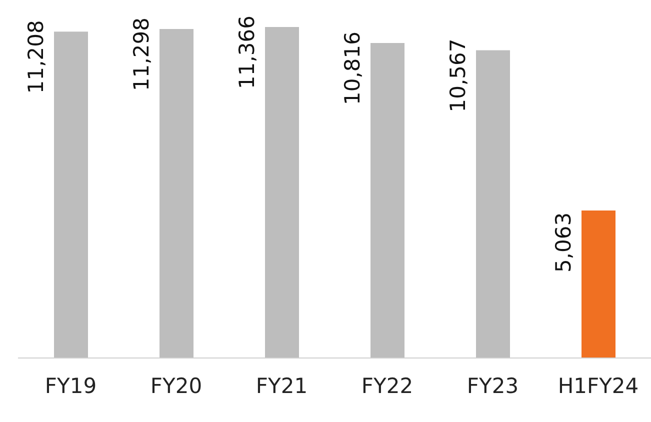  Describe the element at coordinates (458, 75) in the screenshot. I see `data-label: 10,567` at that location.